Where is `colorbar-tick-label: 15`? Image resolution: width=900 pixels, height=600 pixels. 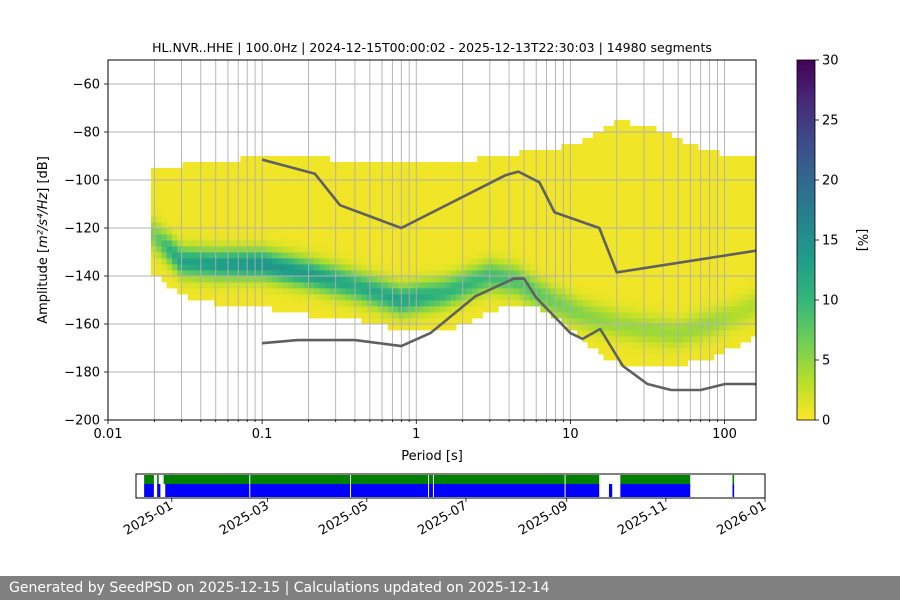
colorbar-tick-label: 15 is located at coordinates (830, 241).